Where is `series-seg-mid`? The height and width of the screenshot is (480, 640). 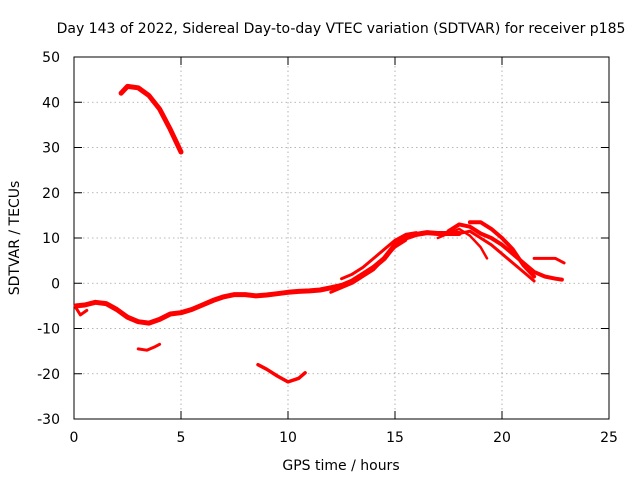 series-seg-mid is located at coordinates (149, 347).